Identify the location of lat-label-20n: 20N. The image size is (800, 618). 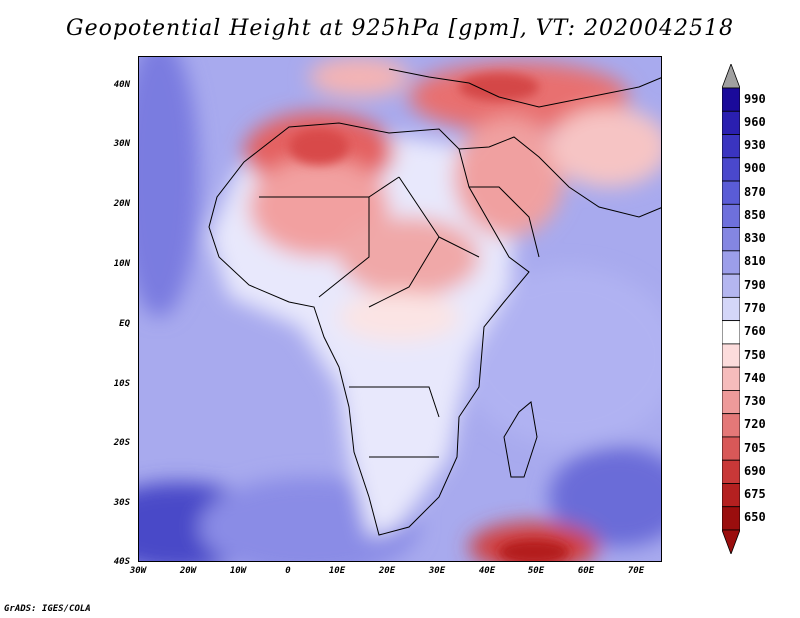
(121, 204).